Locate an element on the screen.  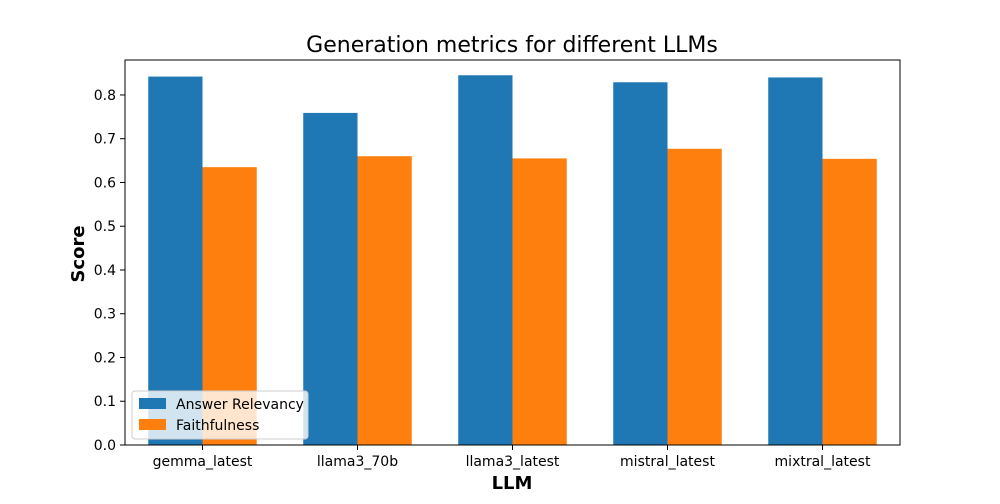
y-tick-label: 0.0 is located at coordinates (105, 446).